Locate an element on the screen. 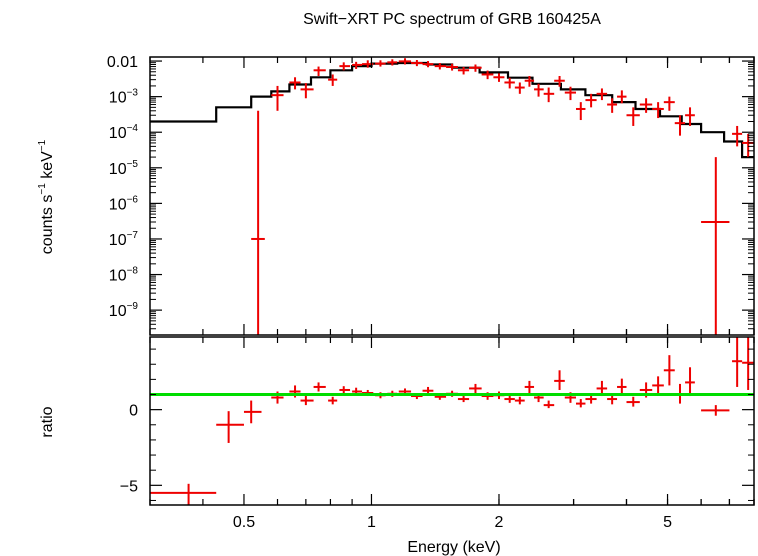 This screenshot has height=556, width=758. bottom-y-tick-label-0: 0 is located at coordinates (133, 411).